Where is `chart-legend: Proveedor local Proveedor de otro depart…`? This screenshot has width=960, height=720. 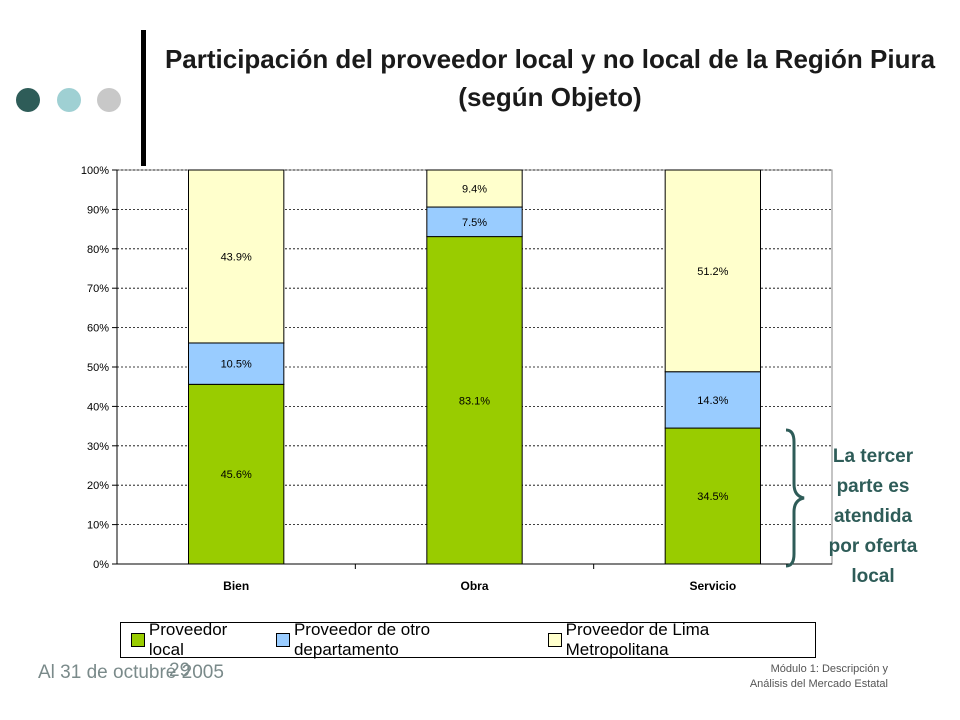 chart-legend: Proveedor local Proveedor de otro depart… is located at coordinates (468, 640).